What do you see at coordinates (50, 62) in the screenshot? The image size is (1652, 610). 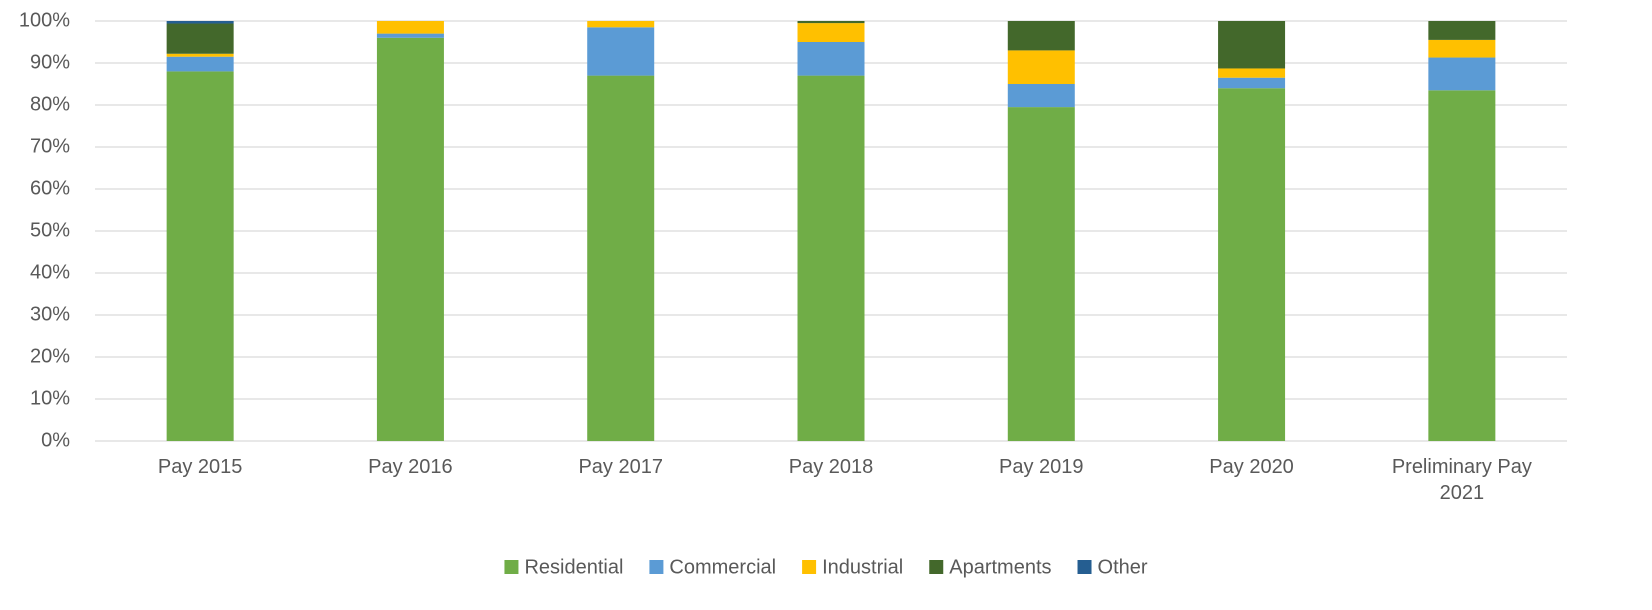 I see `y-tick-label: 90%` at bounding box center [50, 62].